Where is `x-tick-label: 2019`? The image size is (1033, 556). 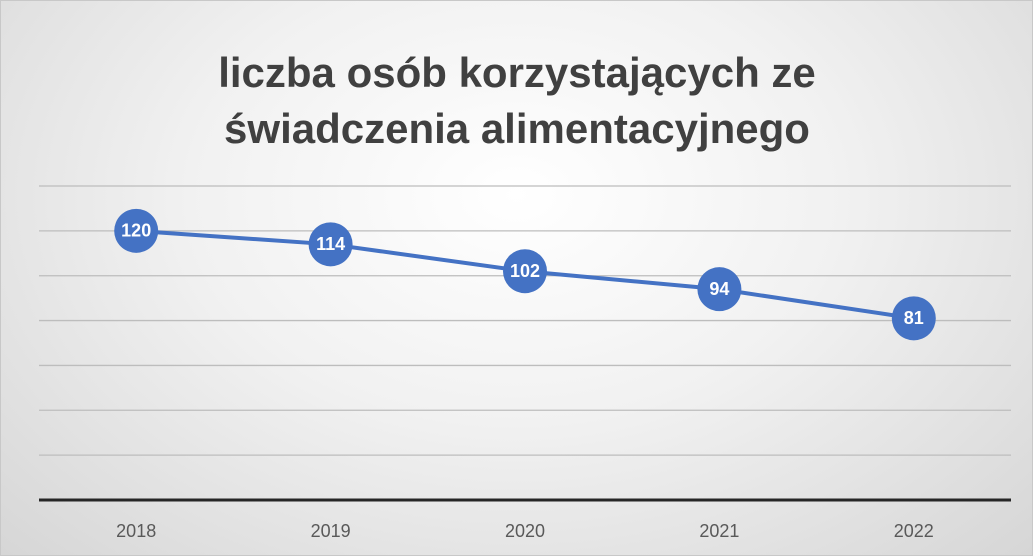
x-tick-label: 2019 is located at coordinates (331, 531).